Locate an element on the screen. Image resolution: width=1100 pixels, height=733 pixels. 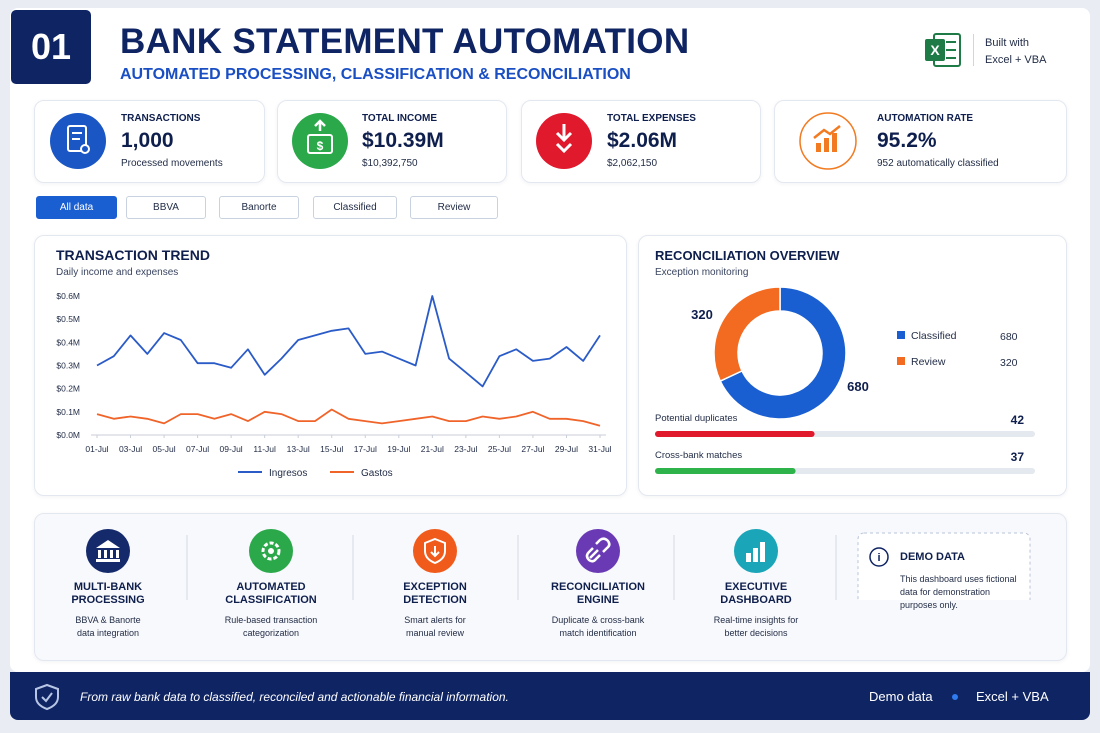
kpi-note: $10,392,750 is located at coordinates (390, 163).